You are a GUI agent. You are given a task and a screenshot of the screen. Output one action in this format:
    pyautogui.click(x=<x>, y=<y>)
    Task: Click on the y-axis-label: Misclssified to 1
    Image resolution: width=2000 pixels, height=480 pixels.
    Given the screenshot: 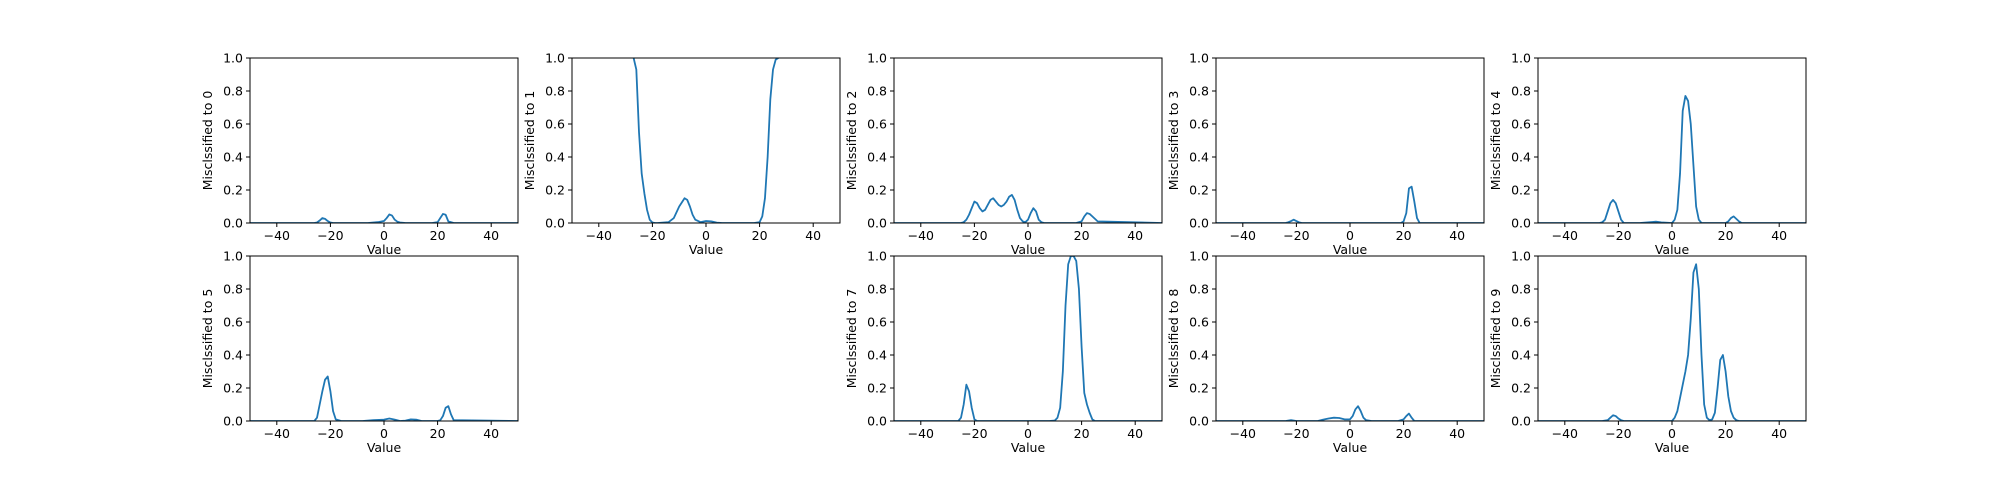 What is the action you would take?
    pyautogui.click(x=529, y=141)
    